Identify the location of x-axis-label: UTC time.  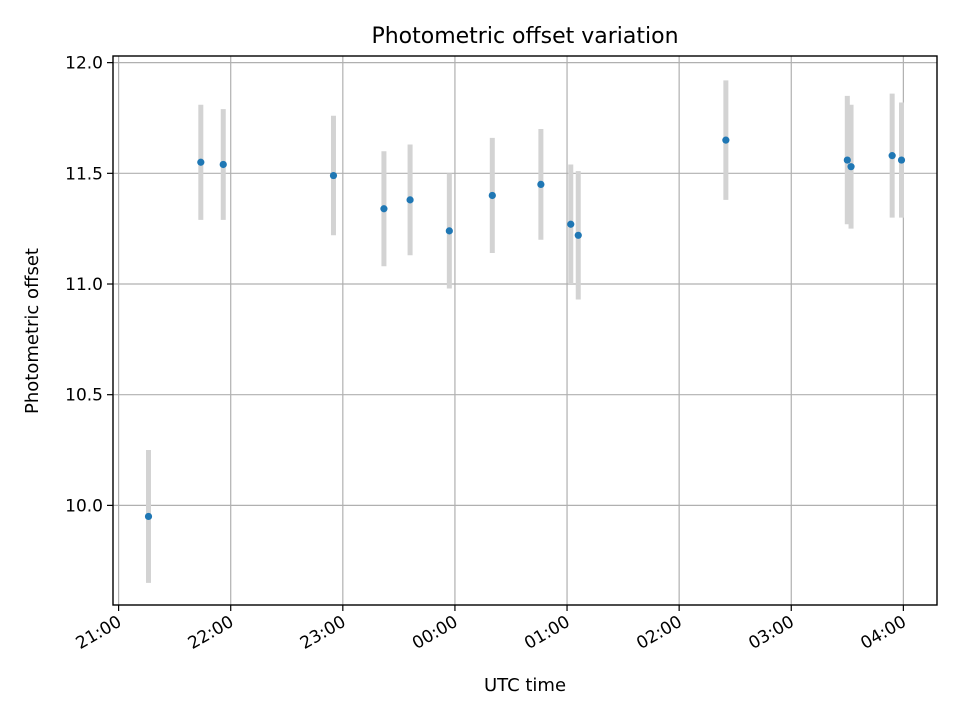
(525, 685).